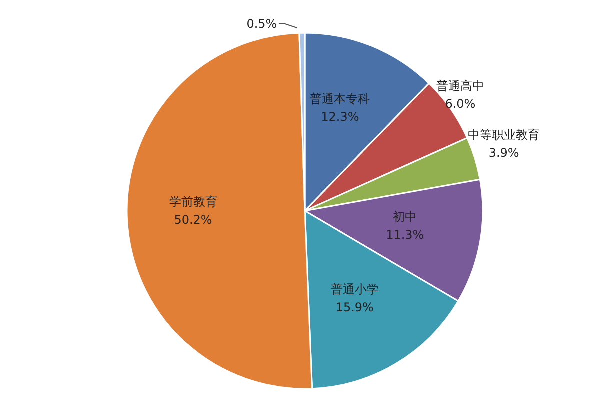 The width and height of the screenshot is (600, 400). Describe the element at coordinates (504, 153) in the screenshot. I see `data-label: 3.9%` at that location.